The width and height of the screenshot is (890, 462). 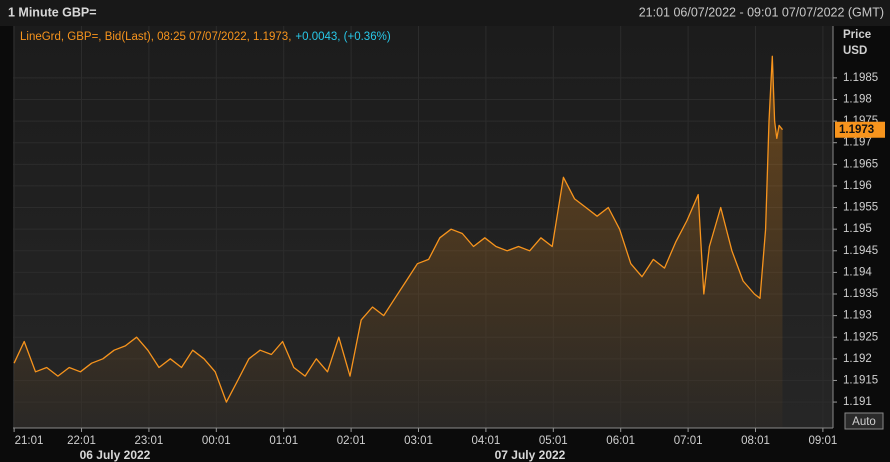 I want to click on last-price-tag, so click(x=860, y=129).